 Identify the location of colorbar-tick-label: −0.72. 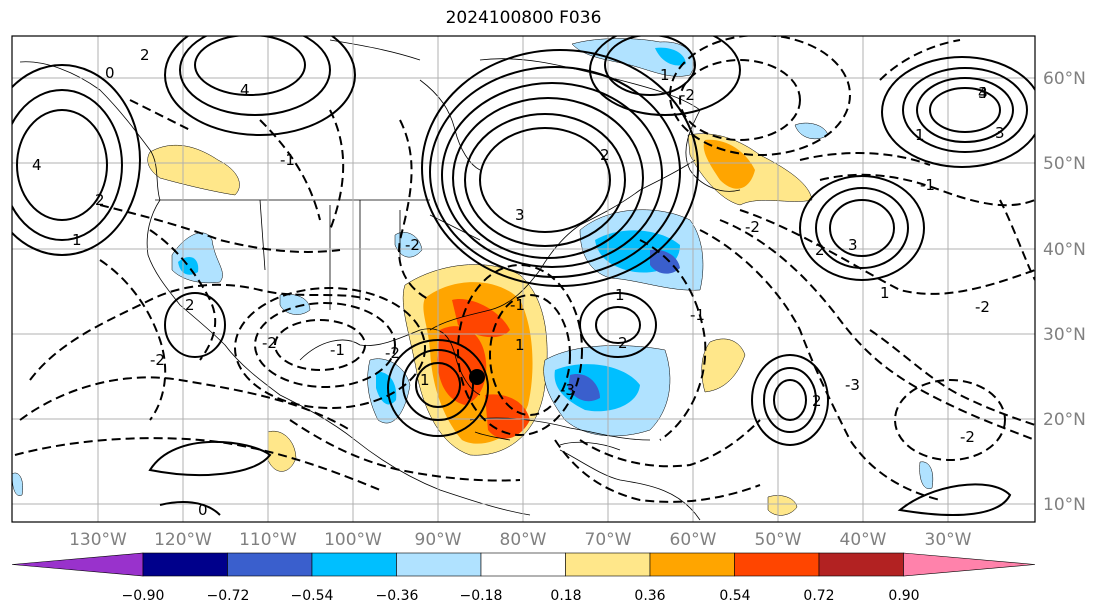
(228, 596).